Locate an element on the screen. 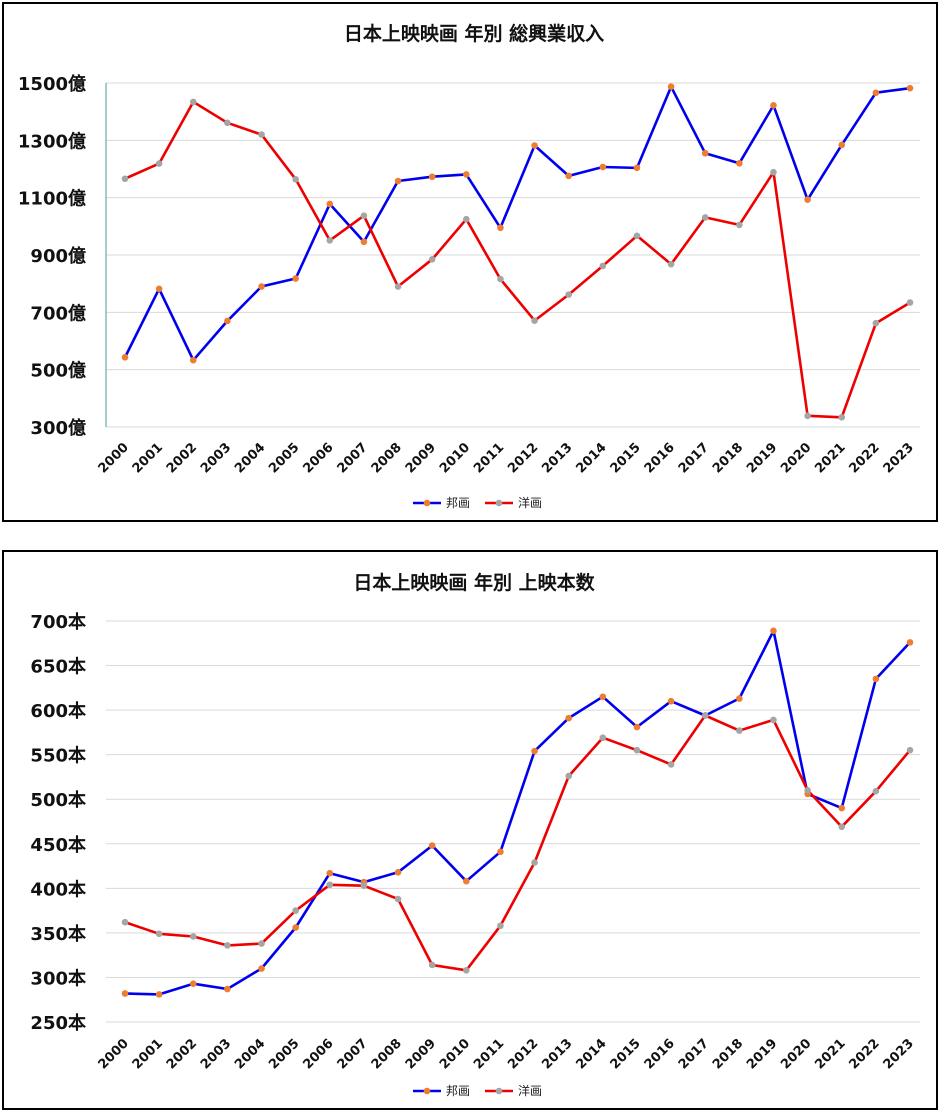  y-tick-label: 250本 is located at coordinates (58, 1023).